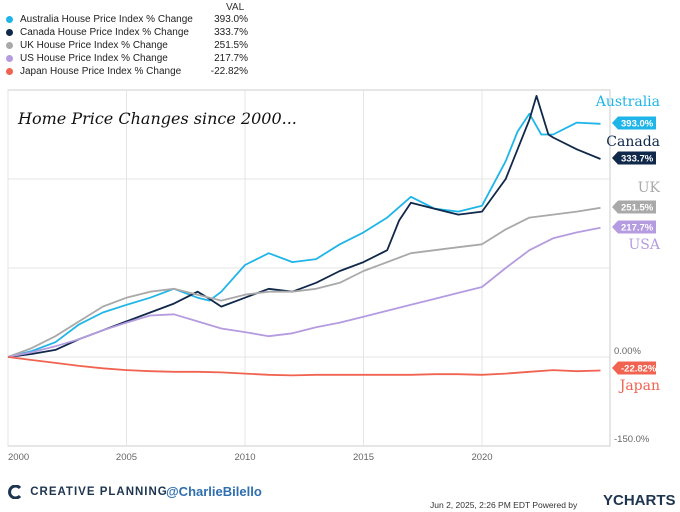 This screenshot has height=512, width=680. What do you see at coordinates (231, 32) in the screenshot?
I see `legend-value: 333.7%` at bounding box center [231, 32].